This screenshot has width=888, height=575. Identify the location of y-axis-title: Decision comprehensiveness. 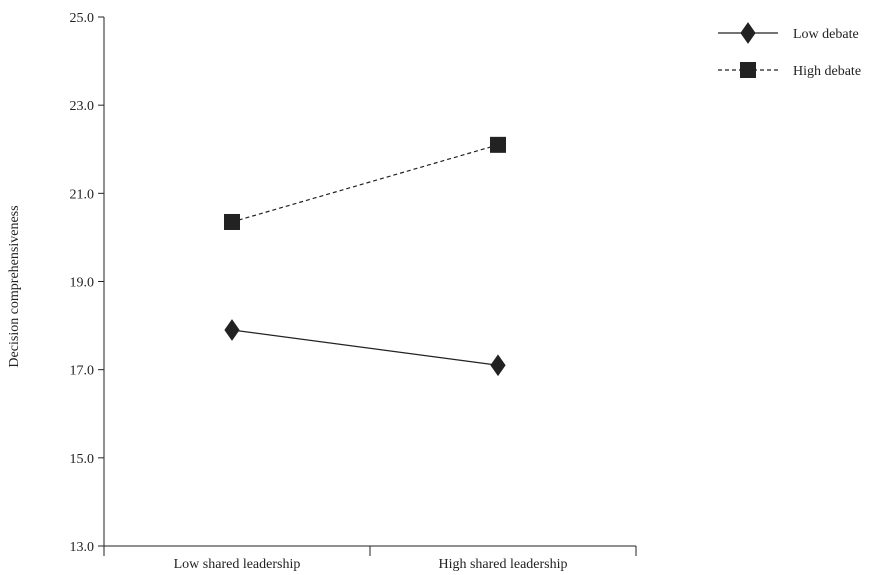
(14, 286).